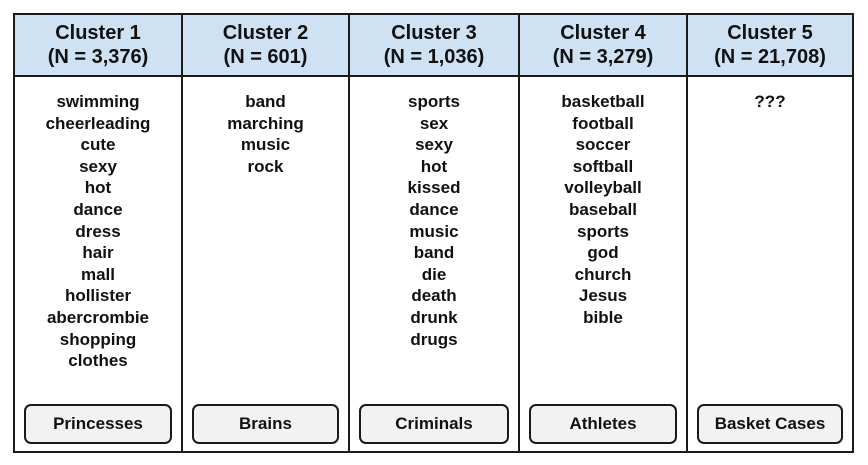 The image size is (868, 465). What do you see at coordinates (98, 253) in the screenshot?
I see `cluster-term: hair` at bounding box center [98, 253].